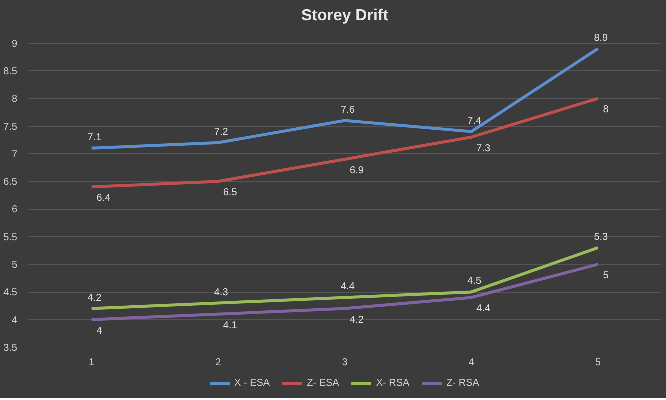  Describe the element at coordinates (11, 293) in the screenshot. I see `y-tick-label: 4.5` at that location.